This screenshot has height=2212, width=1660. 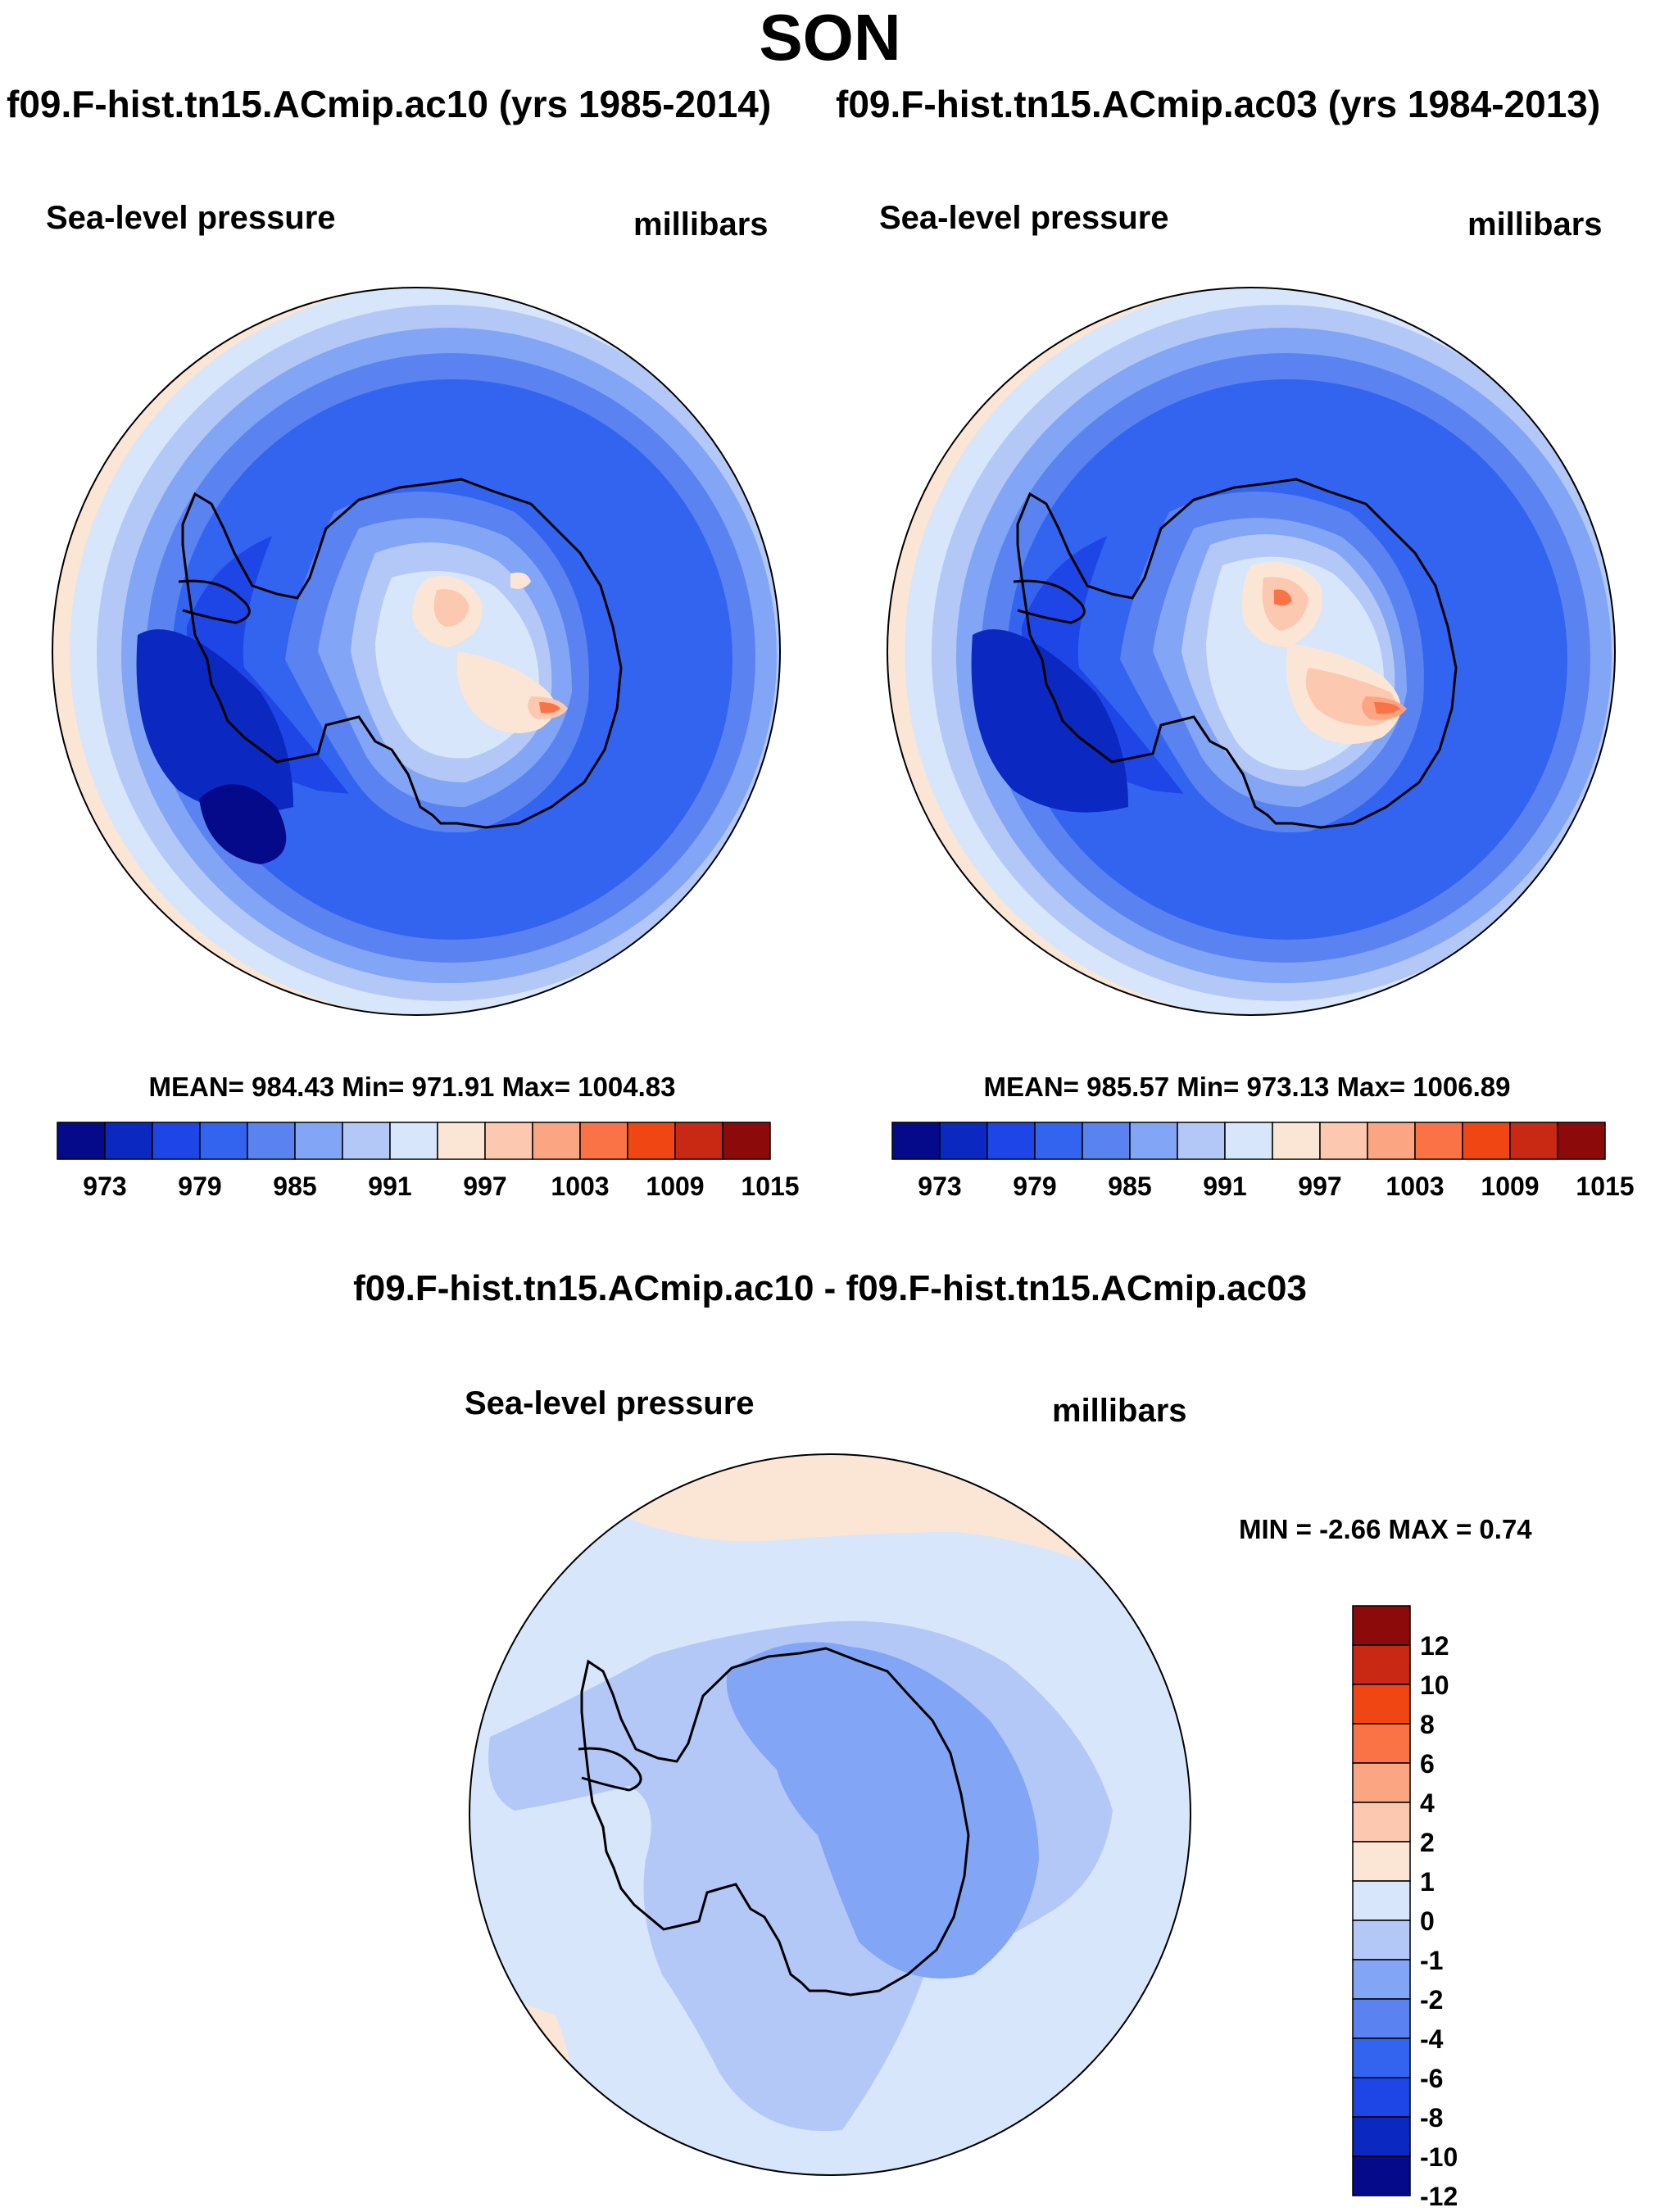 What do you see at coordinates (1432, 2039) in the screenshot?
I see `colorbar-tick-label: -4` at bounding box center [1432, 2039].